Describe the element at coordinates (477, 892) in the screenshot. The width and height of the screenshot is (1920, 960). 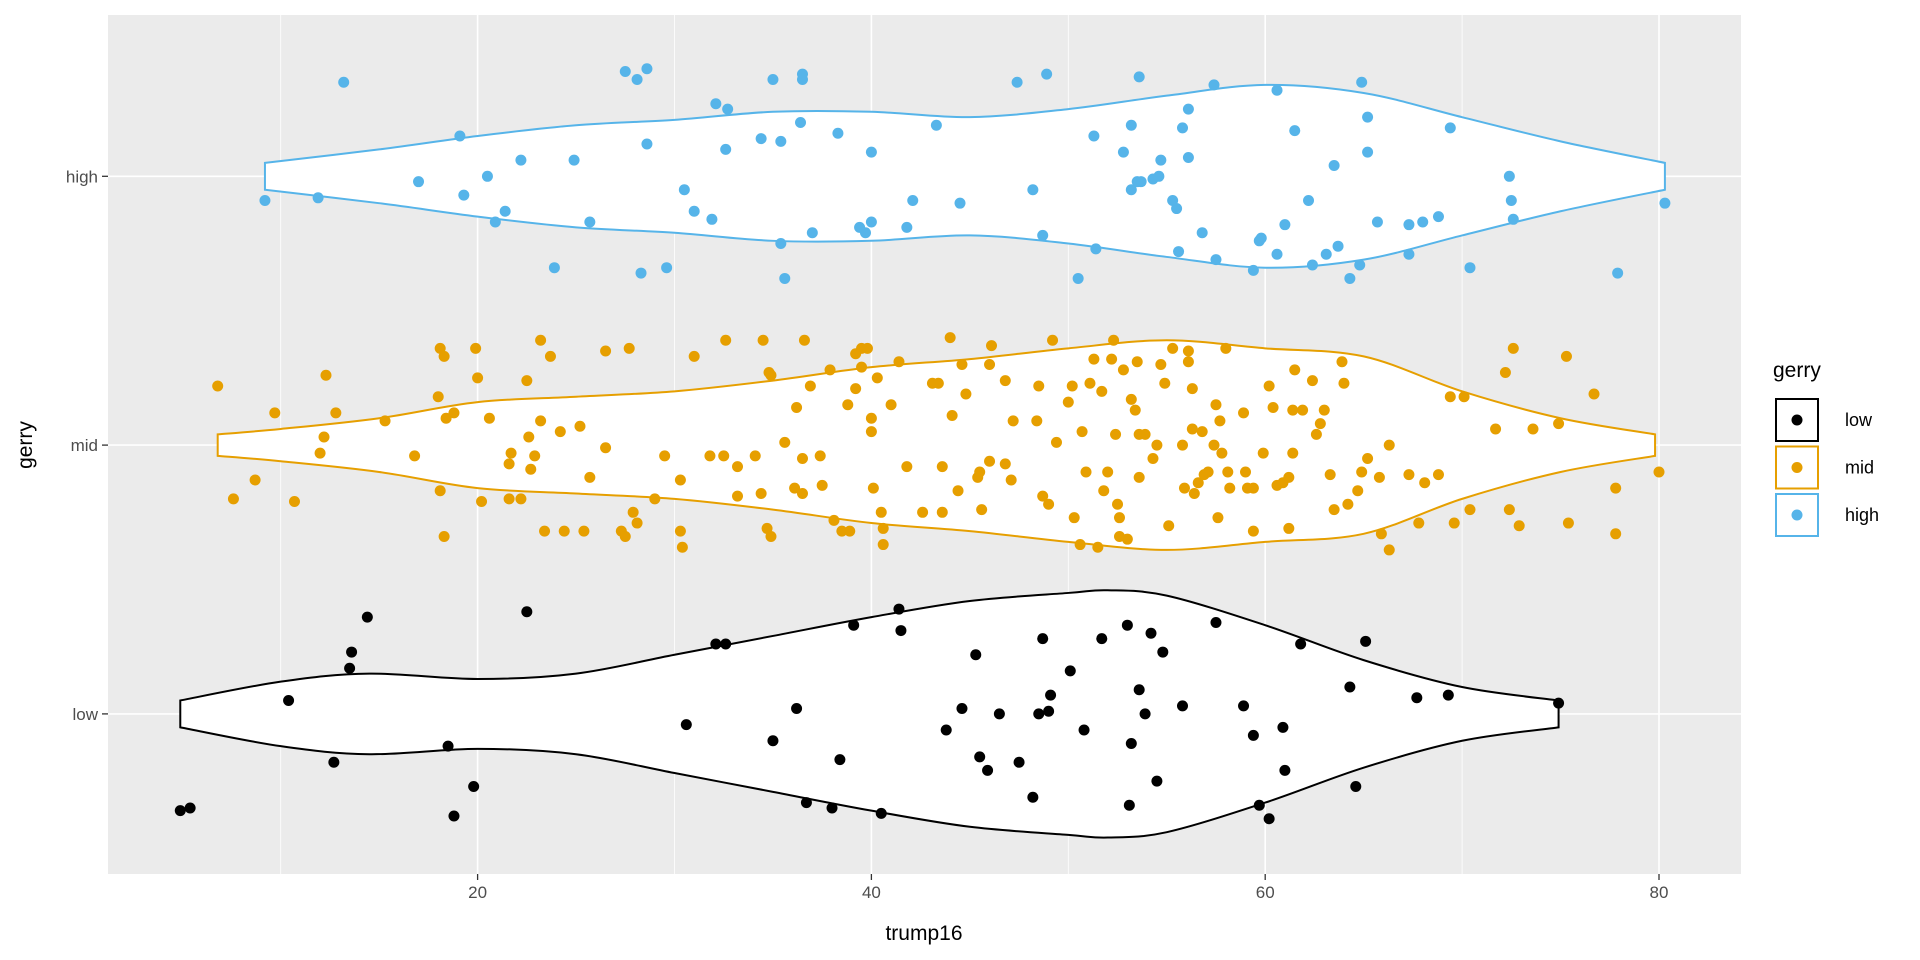
I see `x-tick-label: 20` at that location.